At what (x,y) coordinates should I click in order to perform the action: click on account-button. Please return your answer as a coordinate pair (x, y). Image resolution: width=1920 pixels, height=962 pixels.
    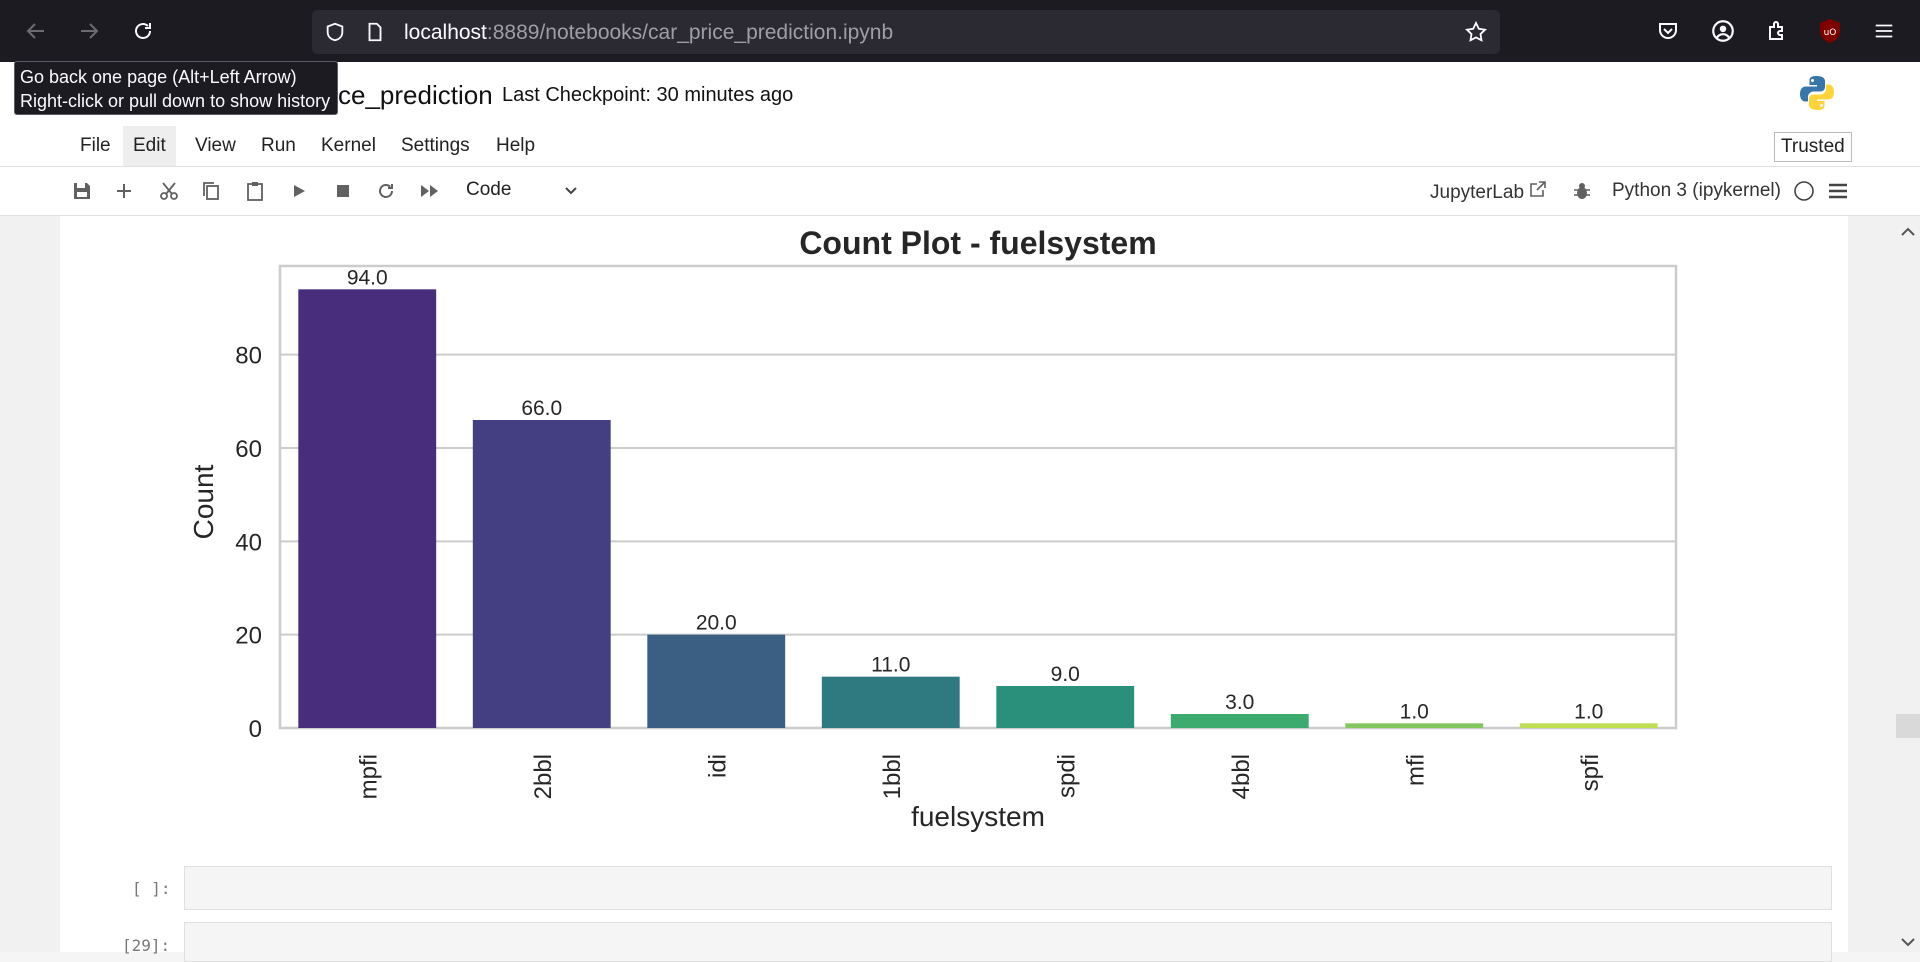
    Looking at the image, I should click on (1723, 31).